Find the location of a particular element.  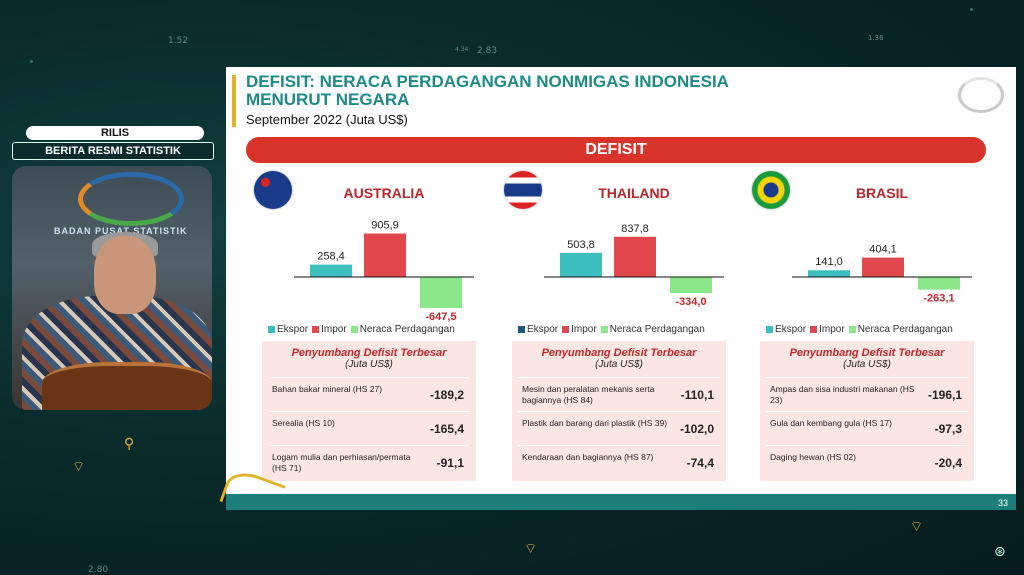

row-label: Serealia (HS 10) is located at coordinates (303, 423).